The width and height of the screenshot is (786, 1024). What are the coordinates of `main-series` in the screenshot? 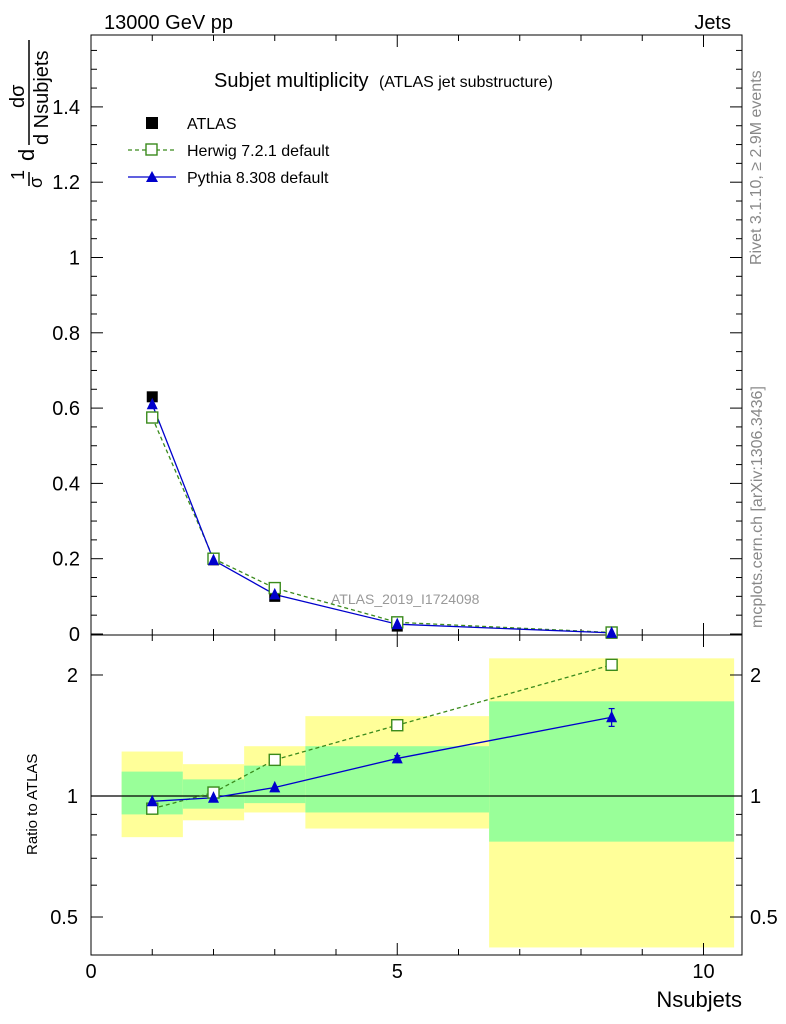 It's located at (382, 515).